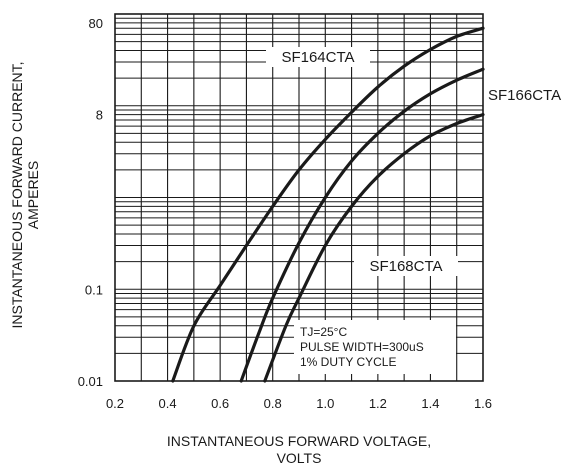  What do you see at coordinates (299, 441) in the screenshot?
I see `x-axis-title-line-1: INSTANTANEOUS FORWARD VOLTAGE,` at bounding box center [299, 441].